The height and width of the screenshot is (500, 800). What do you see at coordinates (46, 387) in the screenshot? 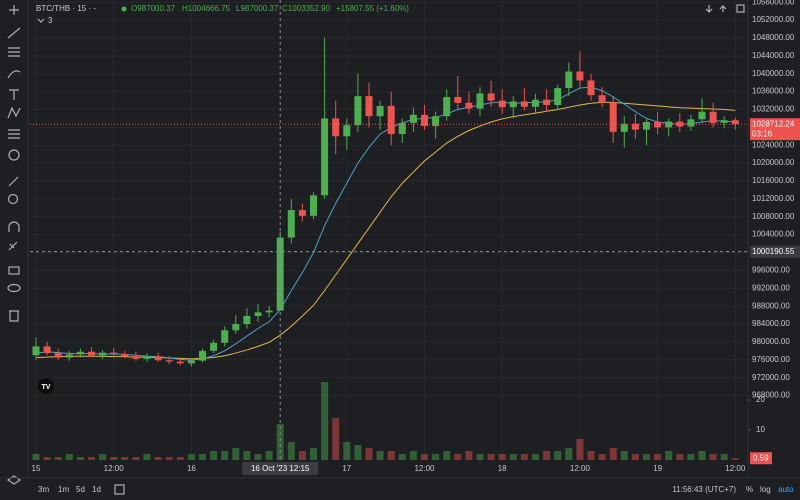
I see `logo-text: TV` at bounding box center [46, 387].